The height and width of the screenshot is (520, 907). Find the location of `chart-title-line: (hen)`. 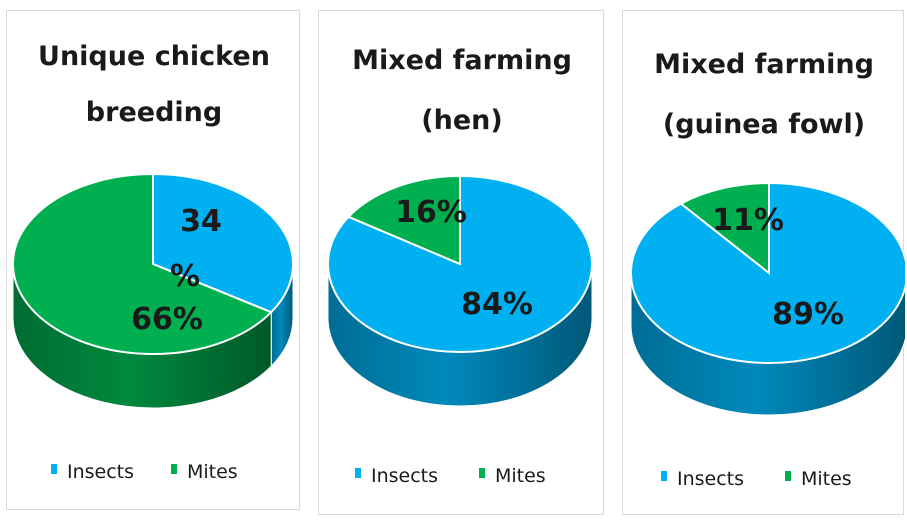

chart-title-line: (hen) is located at coordinates (461, 120).